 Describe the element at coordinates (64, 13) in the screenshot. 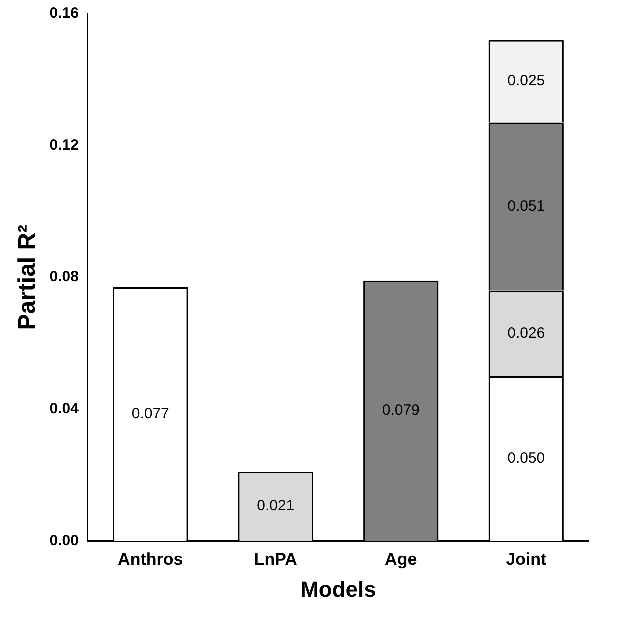

I see `y-tick-label: 0.16` at that location.